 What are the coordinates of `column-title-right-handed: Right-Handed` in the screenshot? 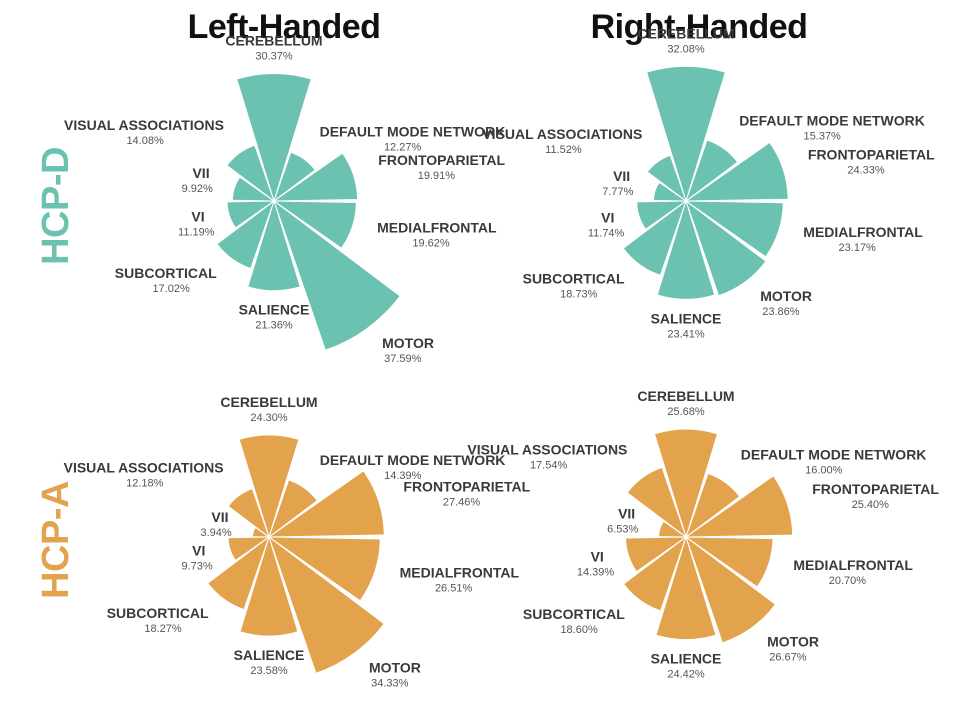 It's located at (699, 27).